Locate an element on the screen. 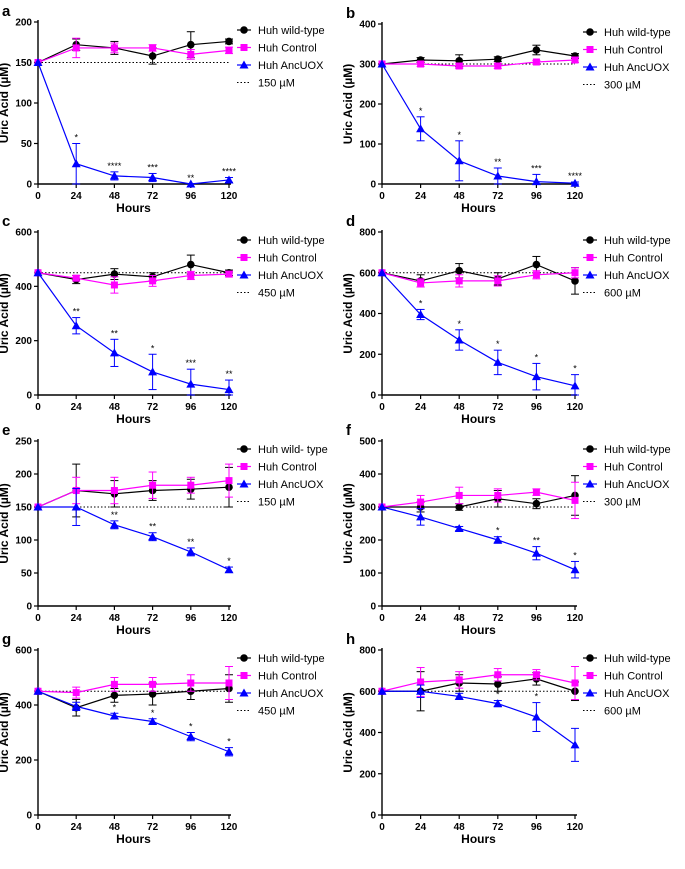 This screenshot has width=685, height=869. legend-item: 300 µM is located at coordinates (612, 86).